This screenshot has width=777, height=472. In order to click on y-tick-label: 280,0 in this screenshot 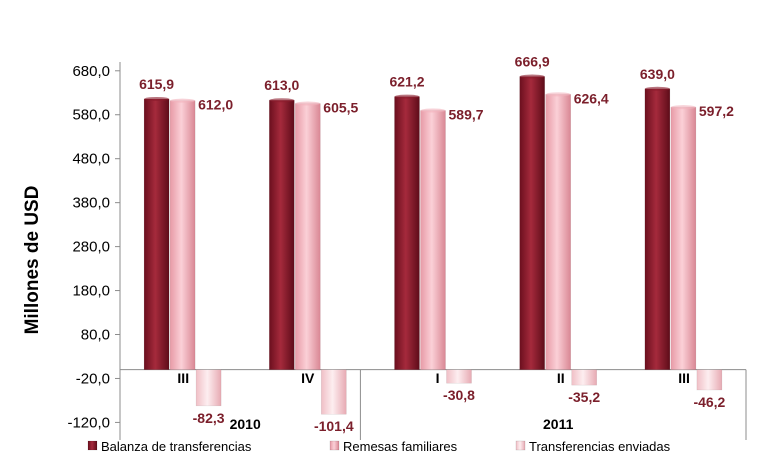, I will do `click(91, 247)`.